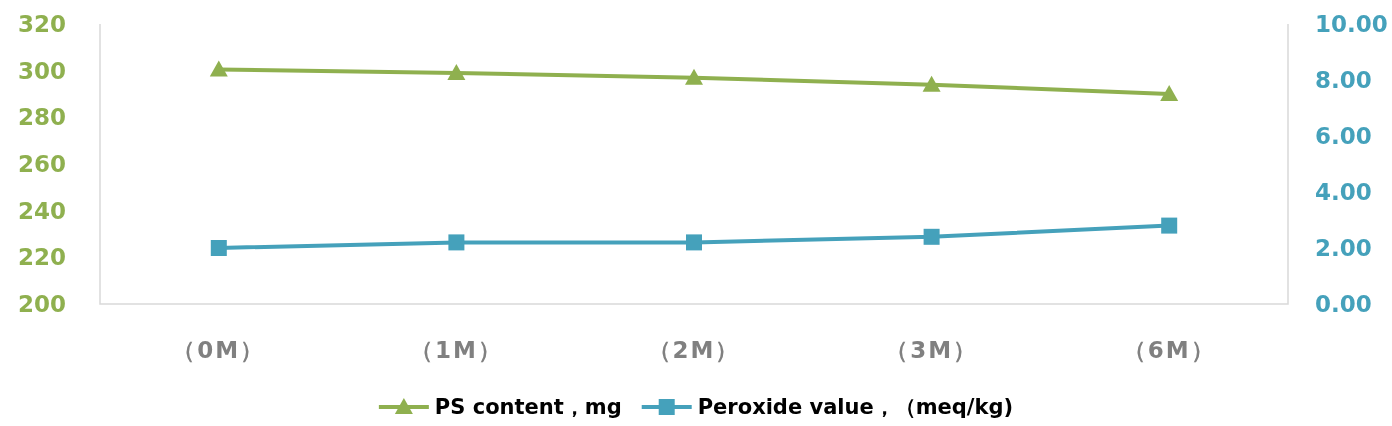 Image resolution: width=1392 pixels, height=426 pixels. What do you see at coordinates (1343, 192) in the screenshot?
I see `y2-tick-label: 4.00` at bounding box center [1343, 192].